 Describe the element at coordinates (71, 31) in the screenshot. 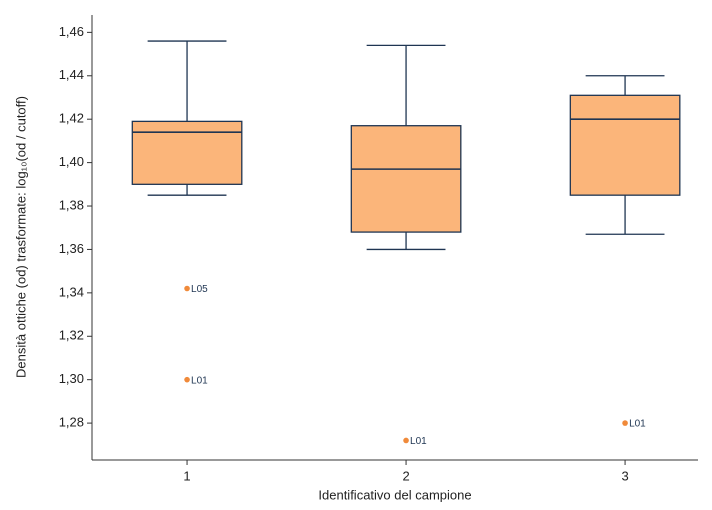

I see `y-tick-label: 1,46` at that location.